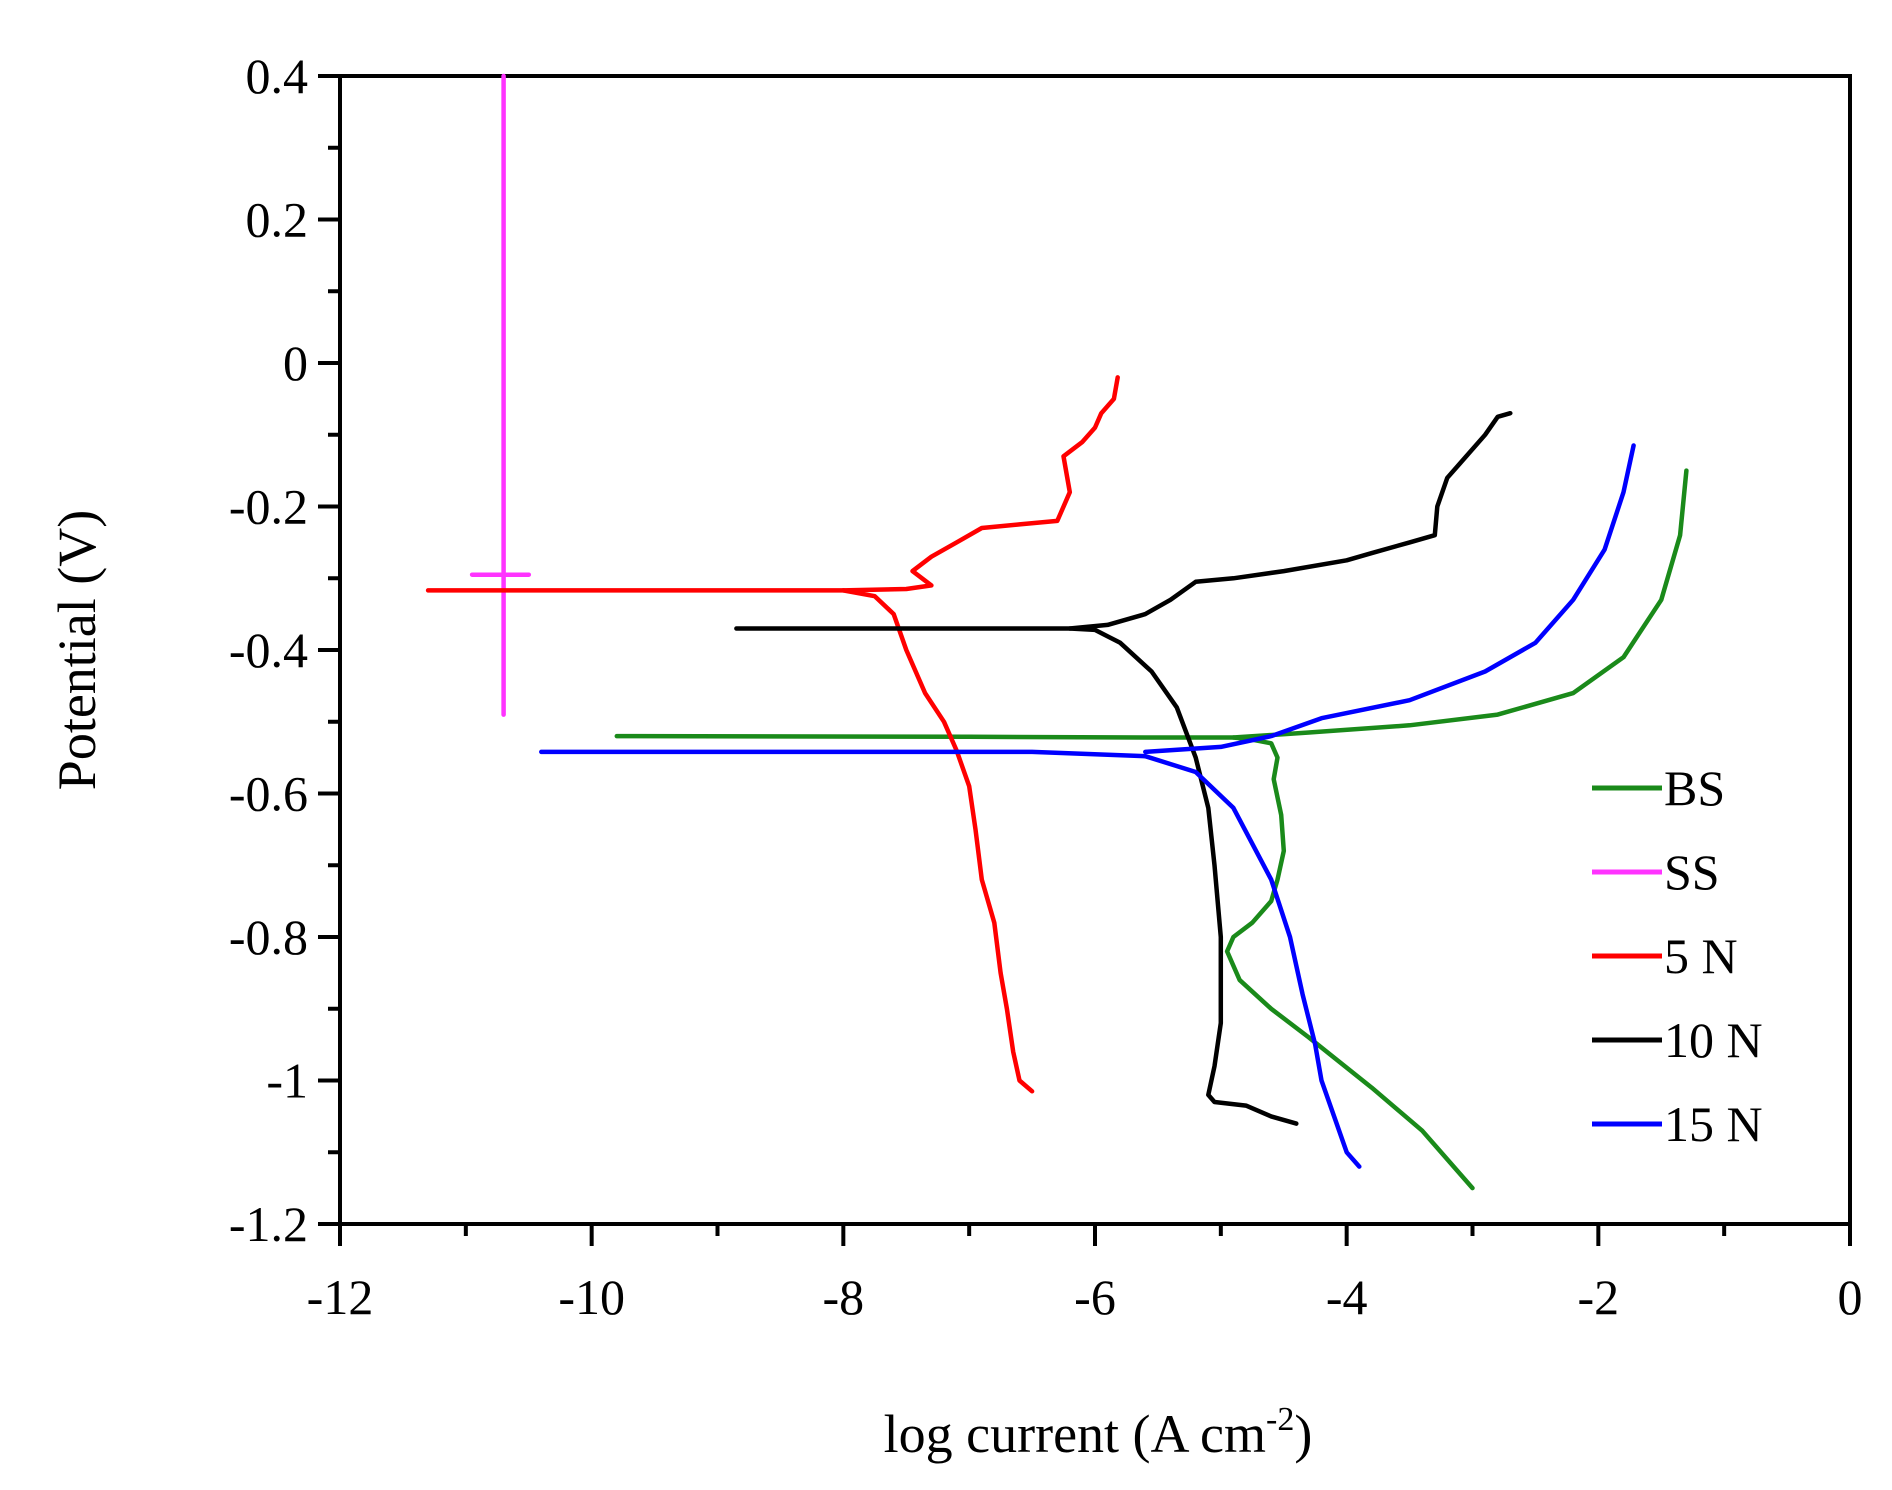 The height and width of the screenshot is (1490, 1892). I want to click on x-tick-label: 0, so click(1850, 1297).